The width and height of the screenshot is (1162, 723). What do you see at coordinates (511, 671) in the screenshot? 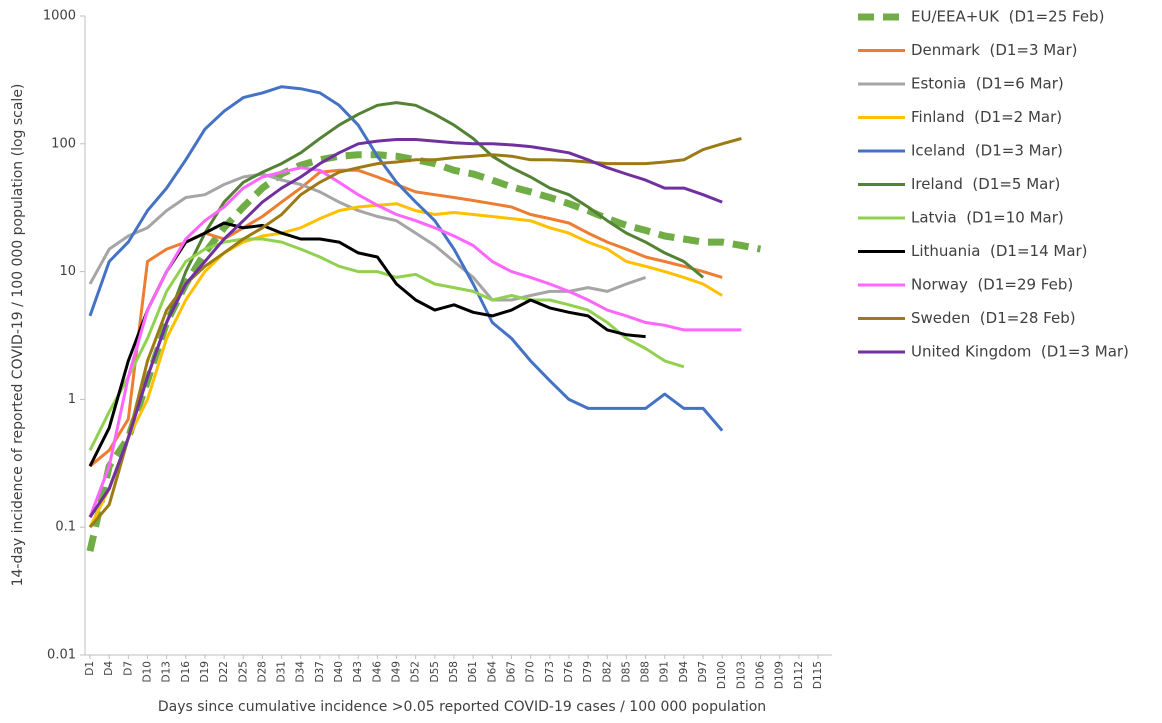
I see `x-tick-label: D67` at bounding box center [511, 671].